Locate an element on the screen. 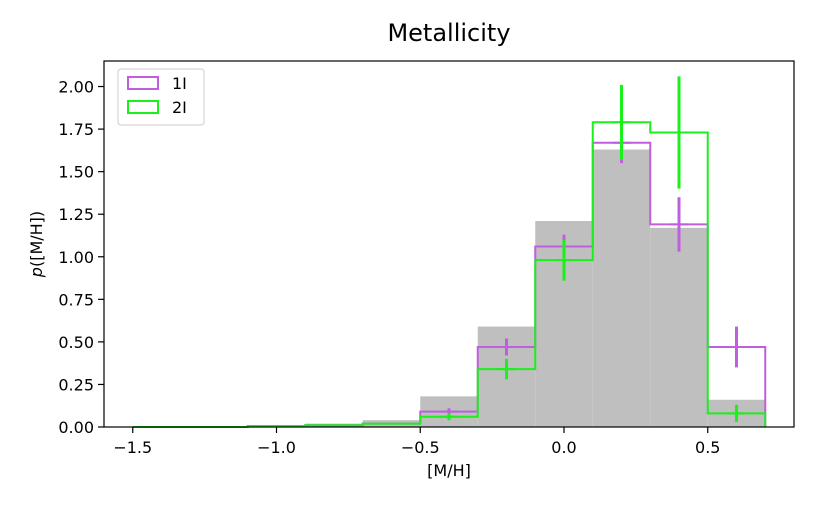  y-tick-label: 1.25 is located at coordinates (76, 214).